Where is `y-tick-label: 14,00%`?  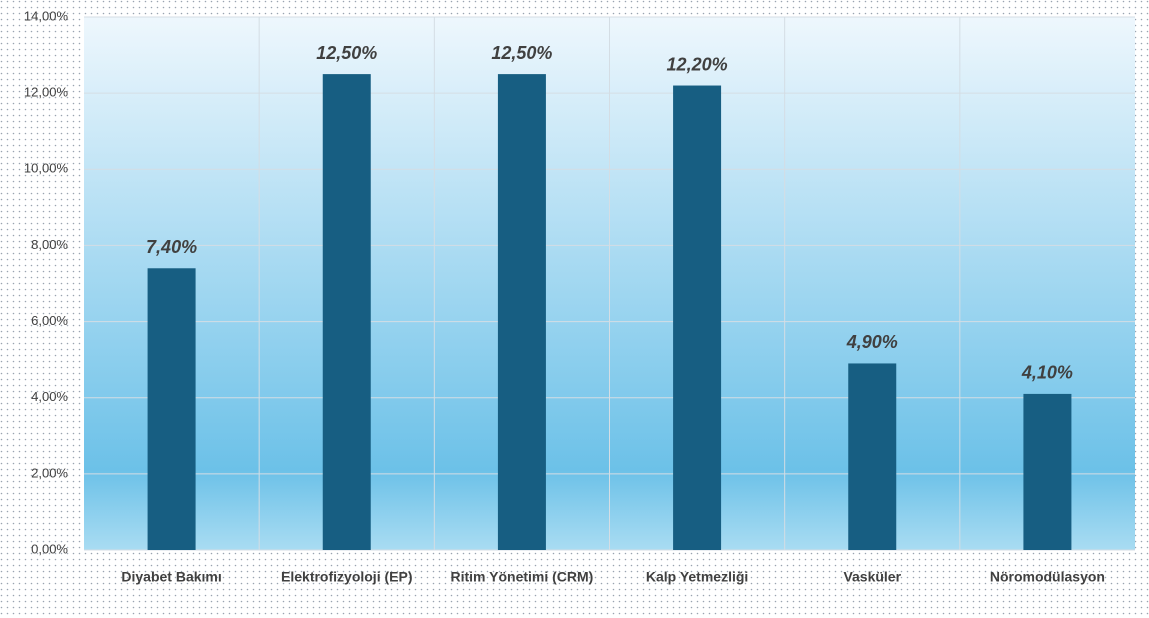 y-tick-label: 14,00% is located at coordinates (46, 15).